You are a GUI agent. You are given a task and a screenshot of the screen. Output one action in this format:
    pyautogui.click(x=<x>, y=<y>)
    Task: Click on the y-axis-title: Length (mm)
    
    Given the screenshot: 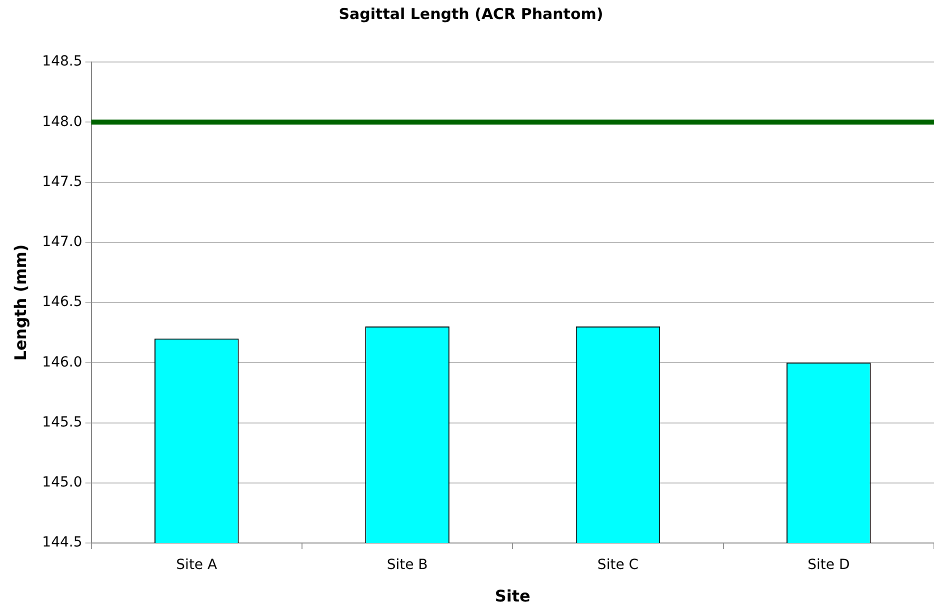 What is the action you would take?
    pyautogui.click(x=20, y=302)
    